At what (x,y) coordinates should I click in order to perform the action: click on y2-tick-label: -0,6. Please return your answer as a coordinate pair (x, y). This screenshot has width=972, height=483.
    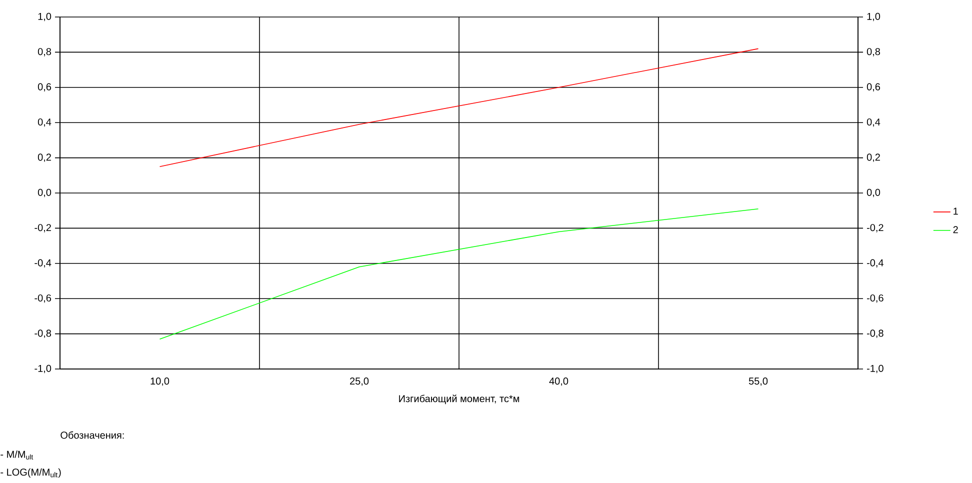
    Looking at the image, I should click on (875, 298).